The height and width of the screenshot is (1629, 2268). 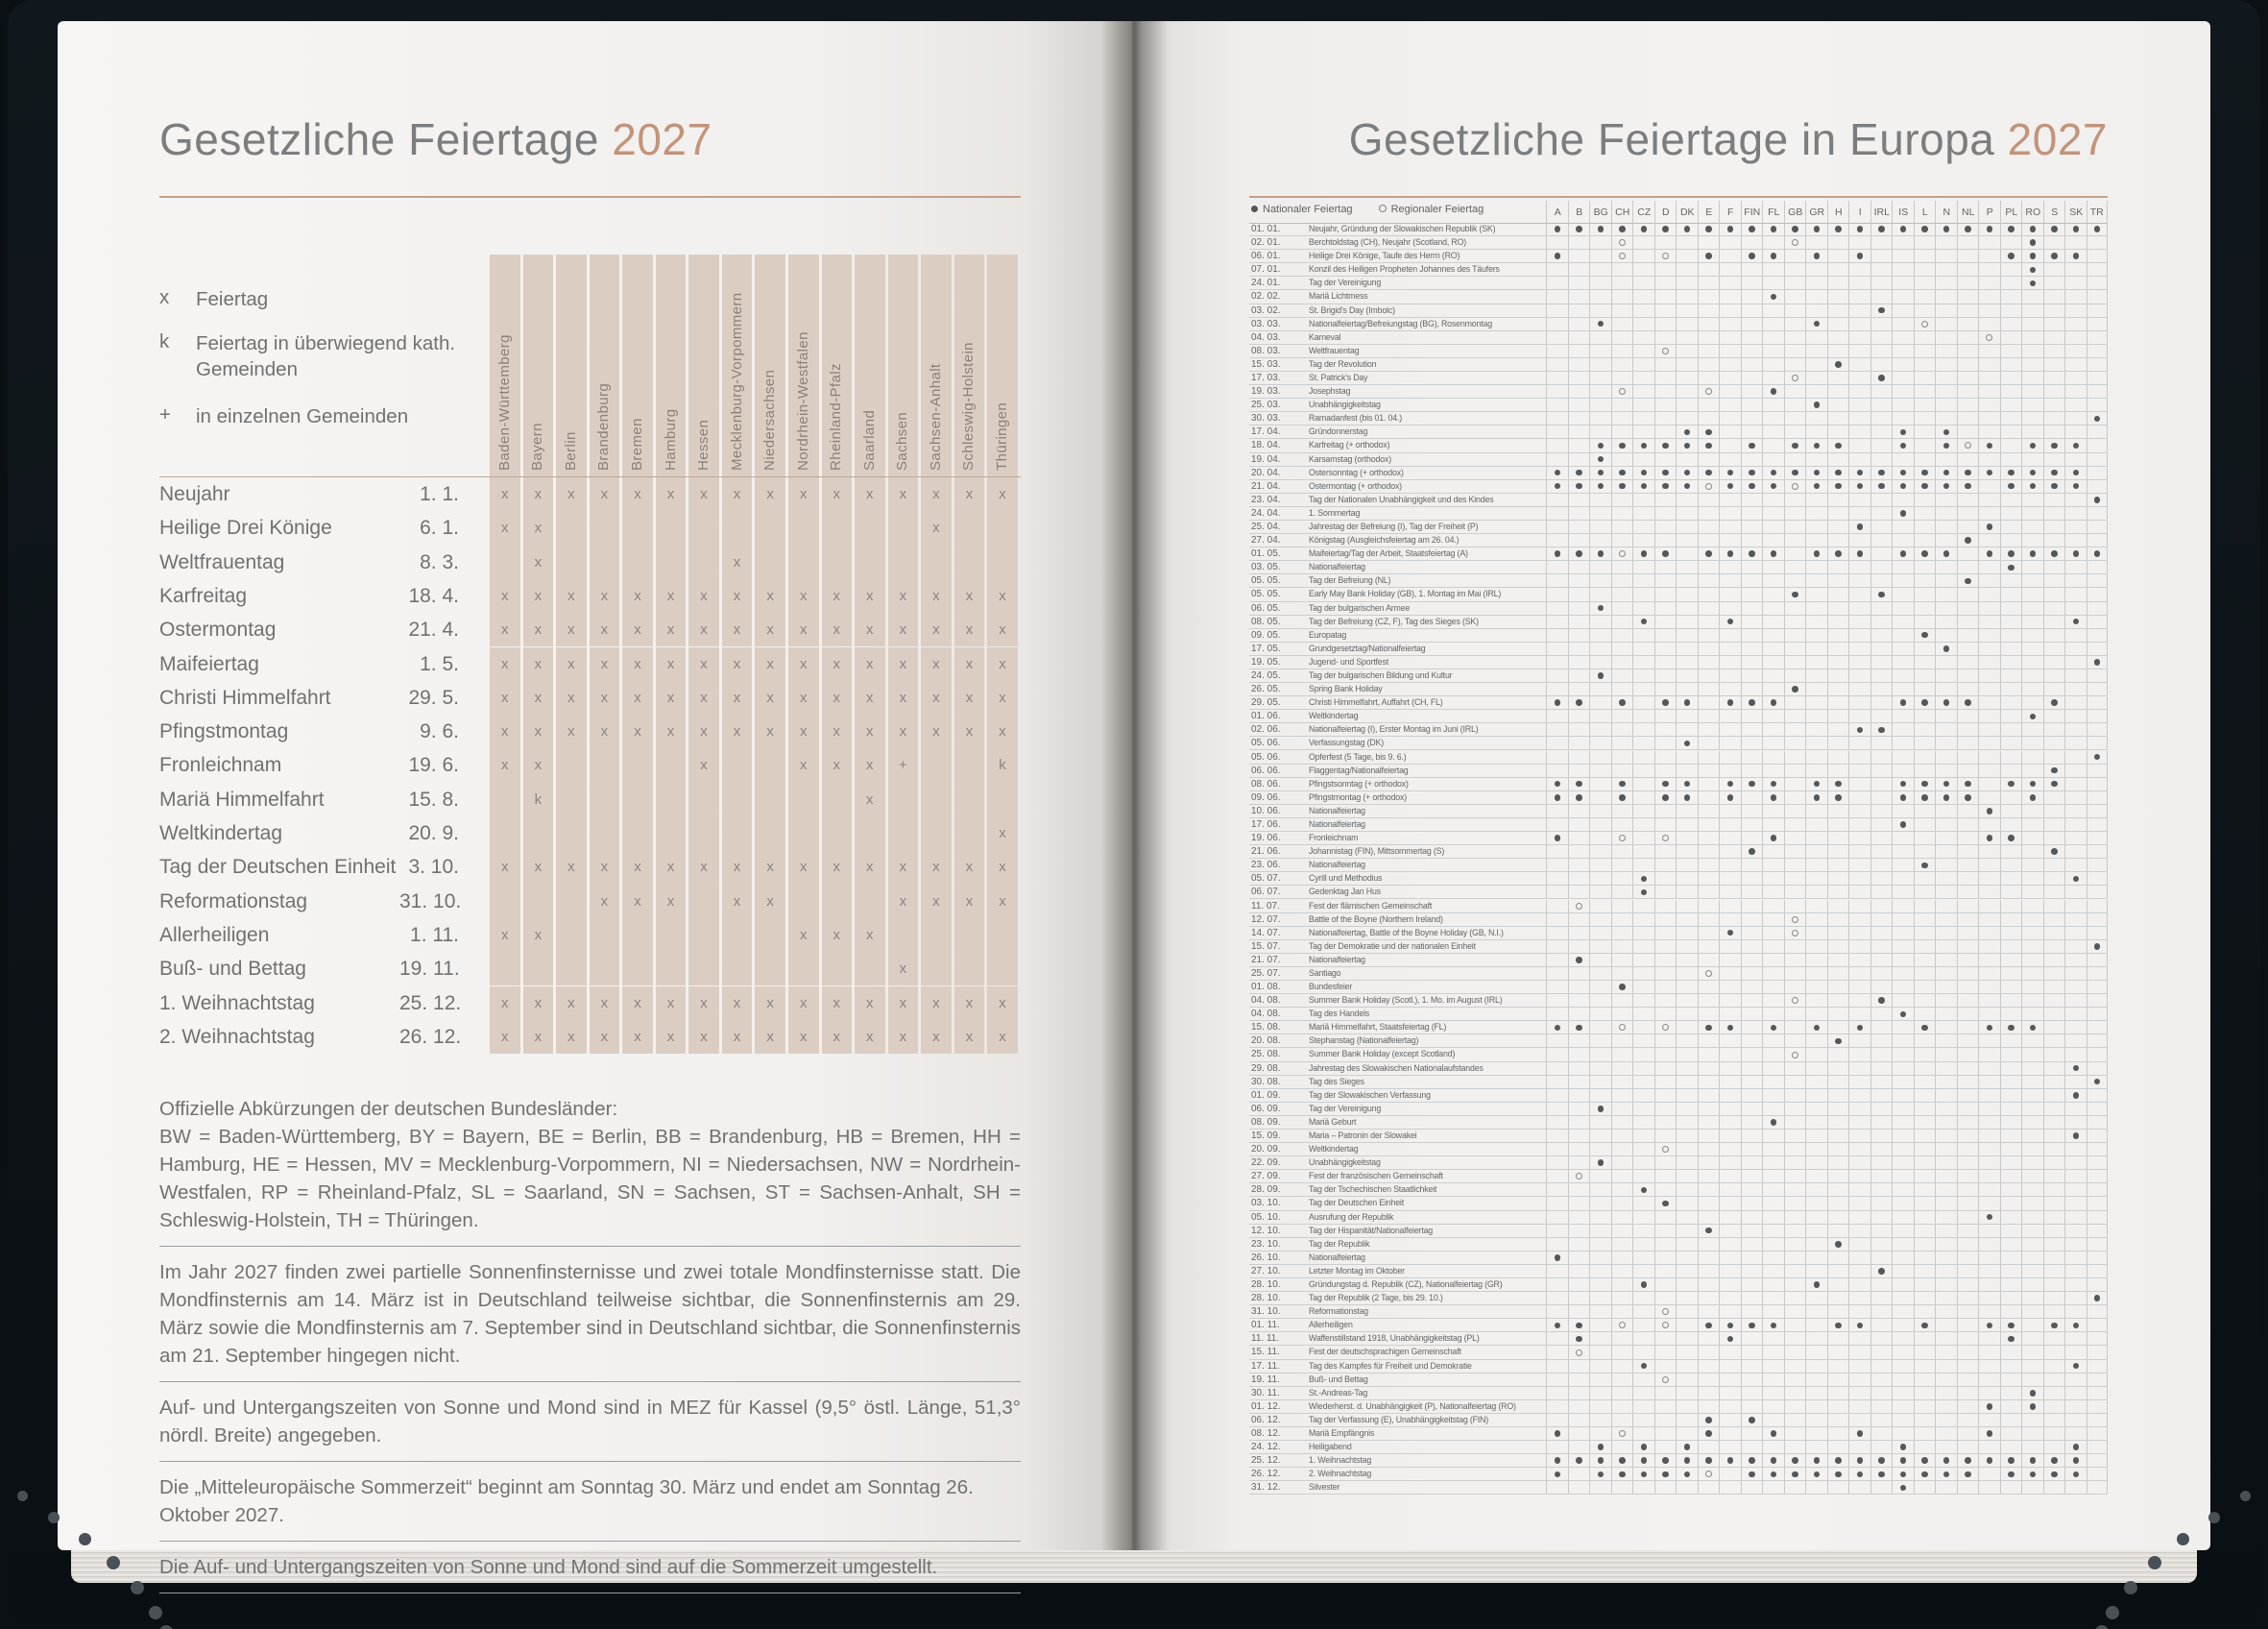 What do you see at coordinates (1679, 432) in the screenshot?
I see `eu-holiday-row: 17. 04. Gründonnerstag` at bounding box center [1679, 432].